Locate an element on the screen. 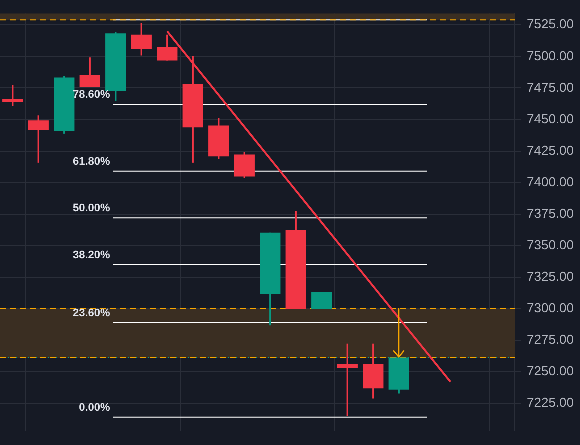 The width and height of the screenshot is (580, 445). y-tick-label: 7275.00 is located at coordinates (550, 339).